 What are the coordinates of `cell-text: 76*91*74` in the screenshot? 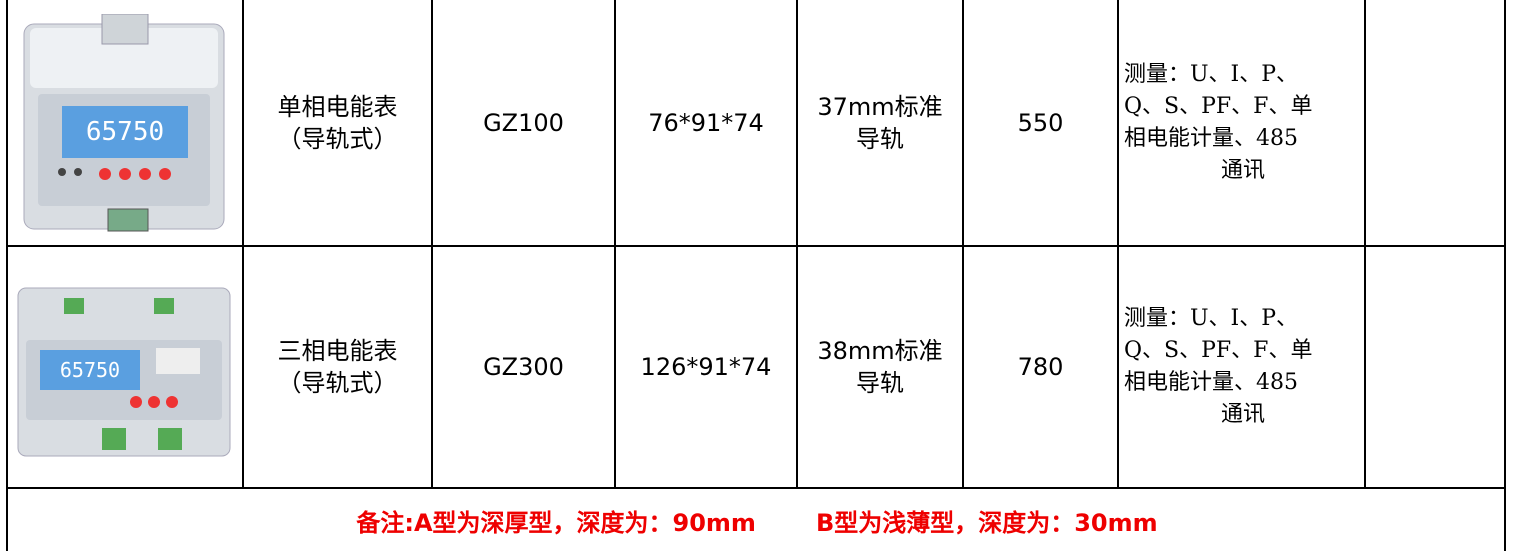 It's located at (706, 122).